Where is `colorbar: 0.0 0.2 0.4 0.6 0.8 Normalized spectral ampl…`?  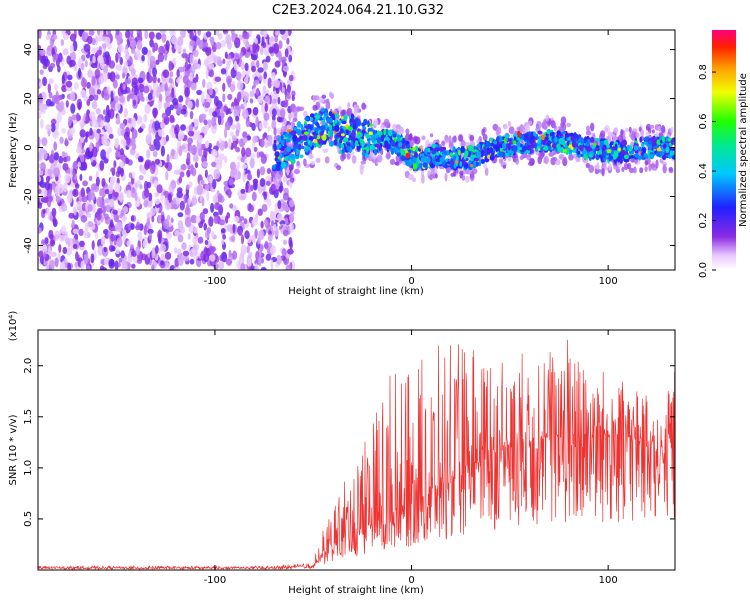 colorbar: 0.0 0.2 0.4 0.6 0.8 Normalized spectral ampl… is located at coordinates (723, 154).